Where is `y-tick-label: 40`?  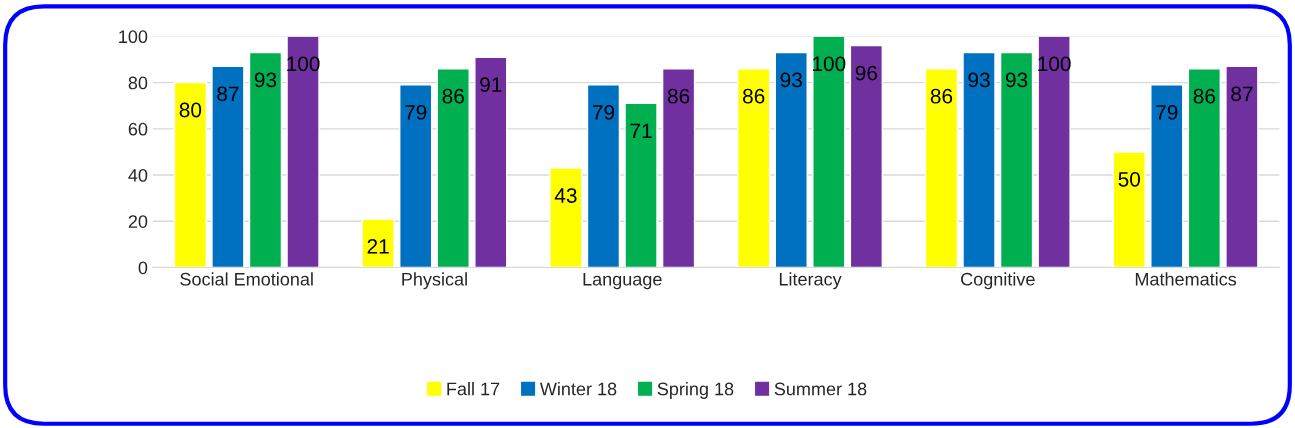 y-tick-label: 40 is located at coordinates (138, 175).